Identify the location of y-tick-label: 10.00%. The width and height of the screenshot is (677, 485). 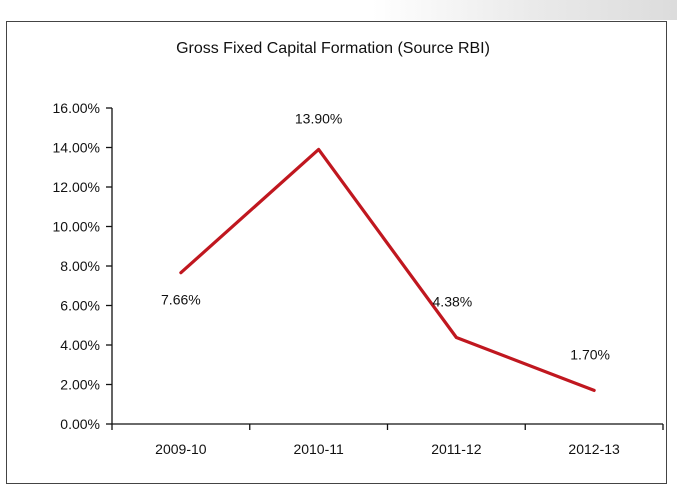
(76, 227).